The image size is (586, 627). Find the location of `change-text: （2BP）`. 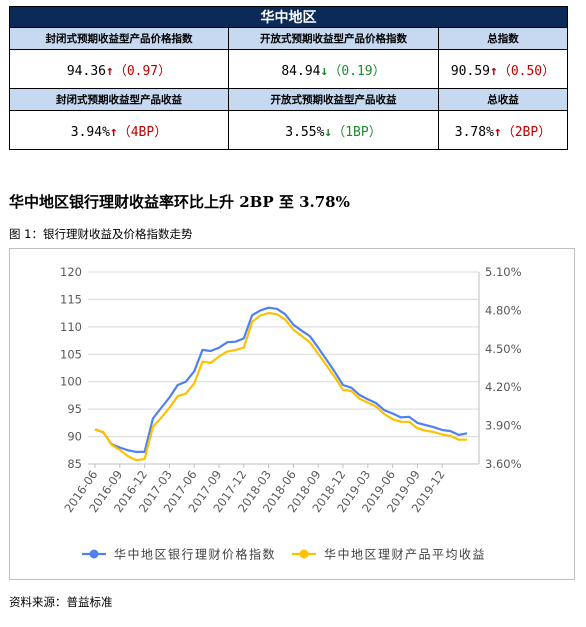

change-text: （2BP） is located at coordinates (526, 132).